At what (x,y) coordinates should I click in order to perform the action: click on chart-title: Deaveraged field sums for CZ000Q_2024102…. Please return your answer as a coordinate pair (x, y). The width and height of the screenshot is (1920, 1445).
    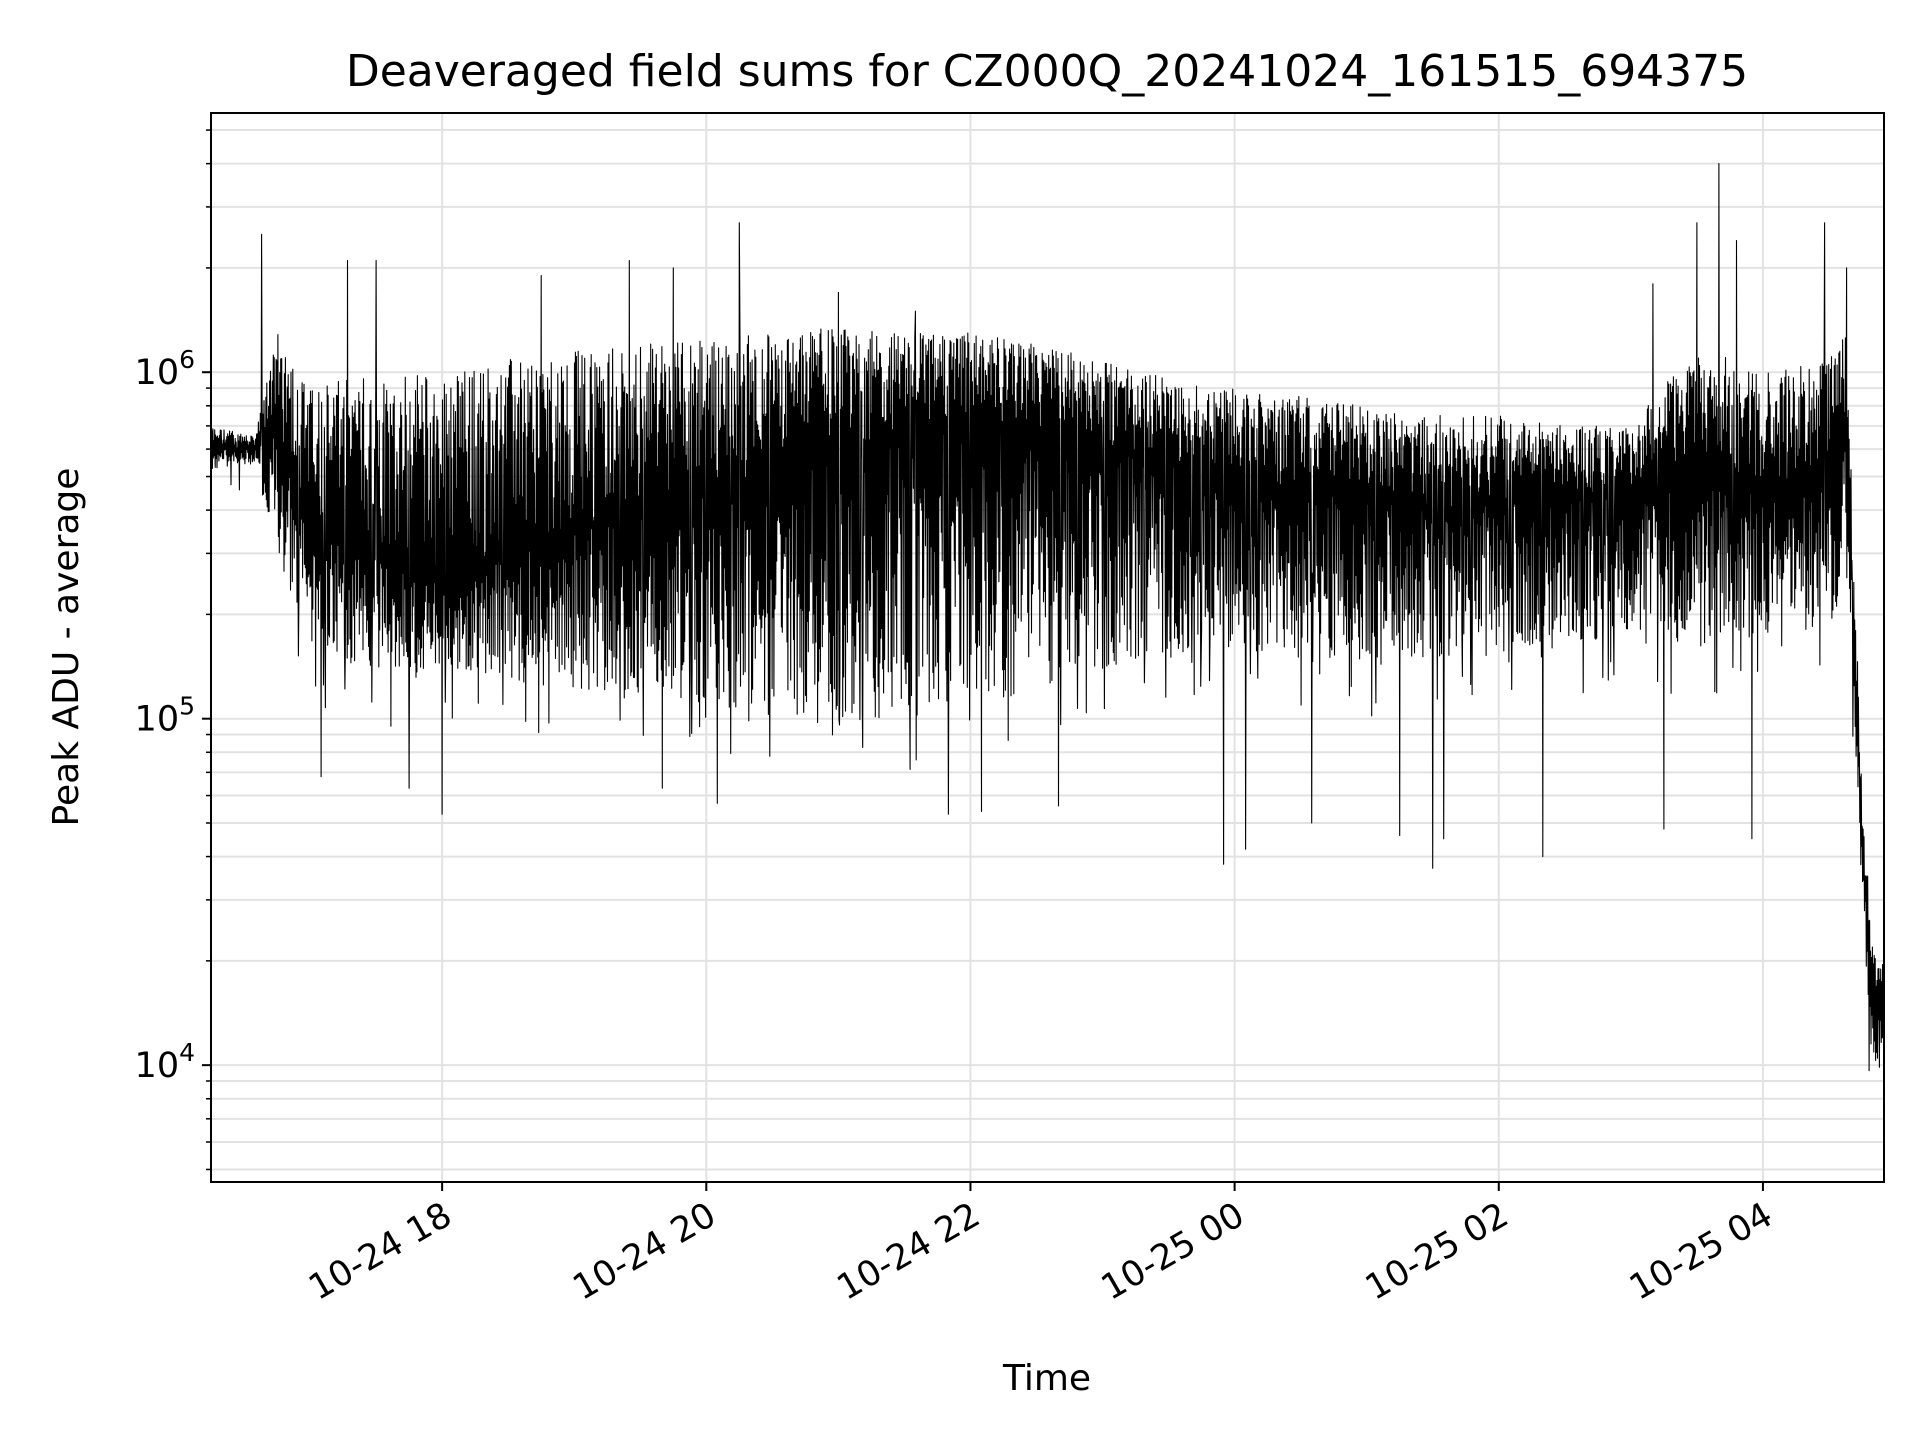
    Looking at the image, I should click on (1047, 71).